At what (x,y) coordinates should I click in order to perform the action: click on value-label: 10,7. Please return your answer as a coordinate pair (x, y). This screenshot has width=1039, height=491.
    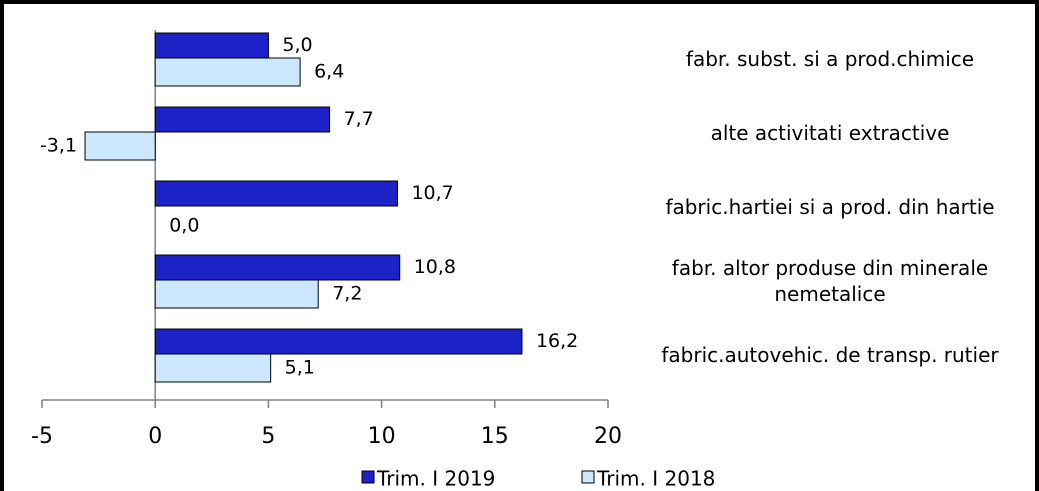
    Looking at the image, I should click on (432, 193).